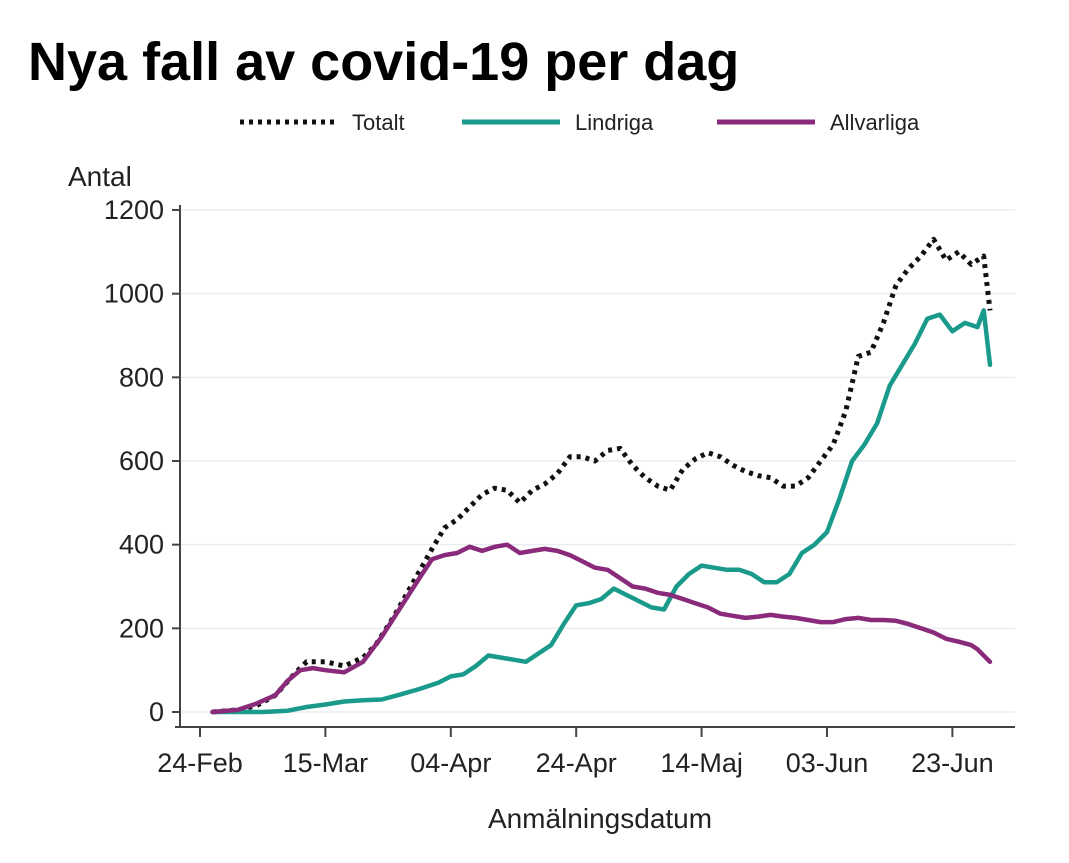  What do you see at coordinates (156, 712) in the screenshot?
I see `y-tick-label: 0` at bounding box center [156, 712].